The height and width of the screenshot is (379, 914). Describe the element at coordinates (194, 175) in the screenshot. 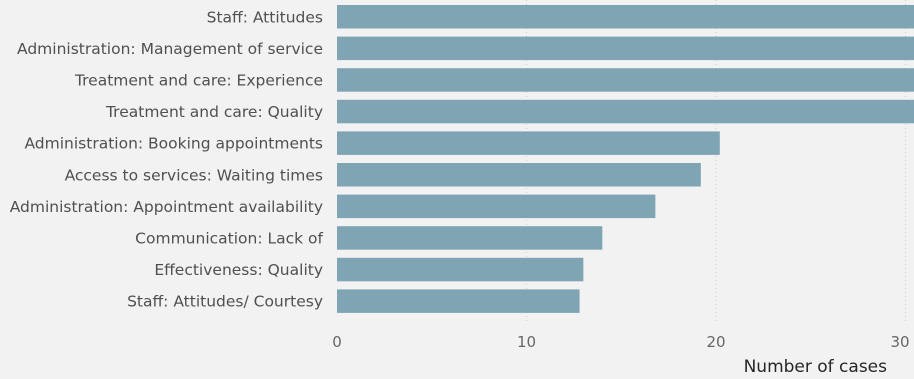

I see `category-label: Access to services: Waiting times` at that location.